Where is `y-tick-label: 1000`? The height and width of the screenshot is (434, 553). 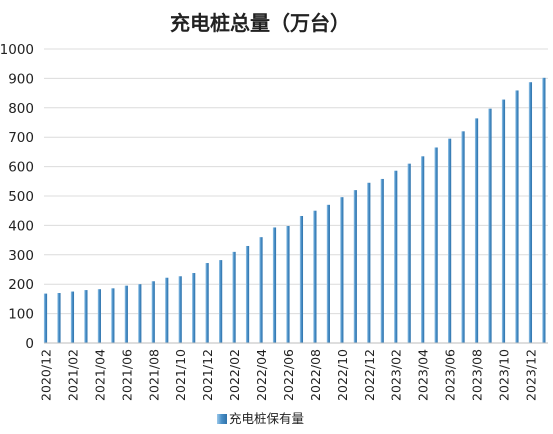 y-tick-label: 1000 is located at coordinates (17, 50).